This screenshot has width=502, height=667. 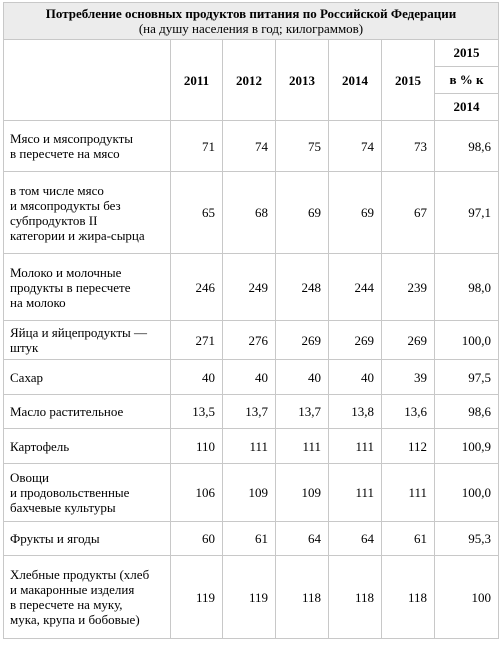 I want to click on table-row: Картофель 110 111 111 111 112 100,9, so click(x=251, y=446).